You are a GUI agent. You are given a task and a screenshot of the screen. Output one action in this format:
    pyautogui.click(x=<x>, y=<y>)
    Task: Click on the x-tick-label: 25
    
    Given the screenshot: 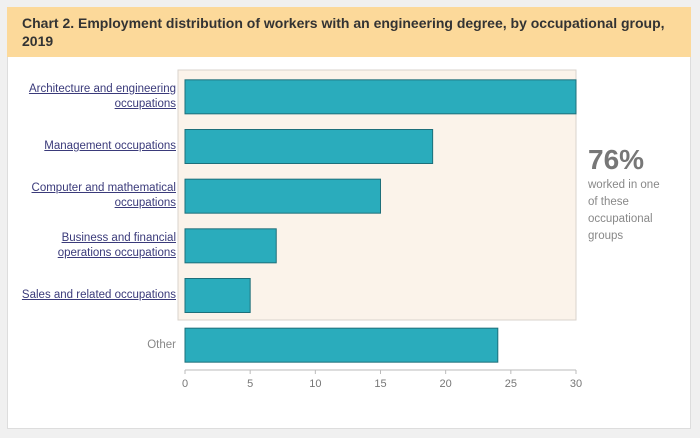 What is the action you would take?
    pyautogui.click(x=511, y=384)
    